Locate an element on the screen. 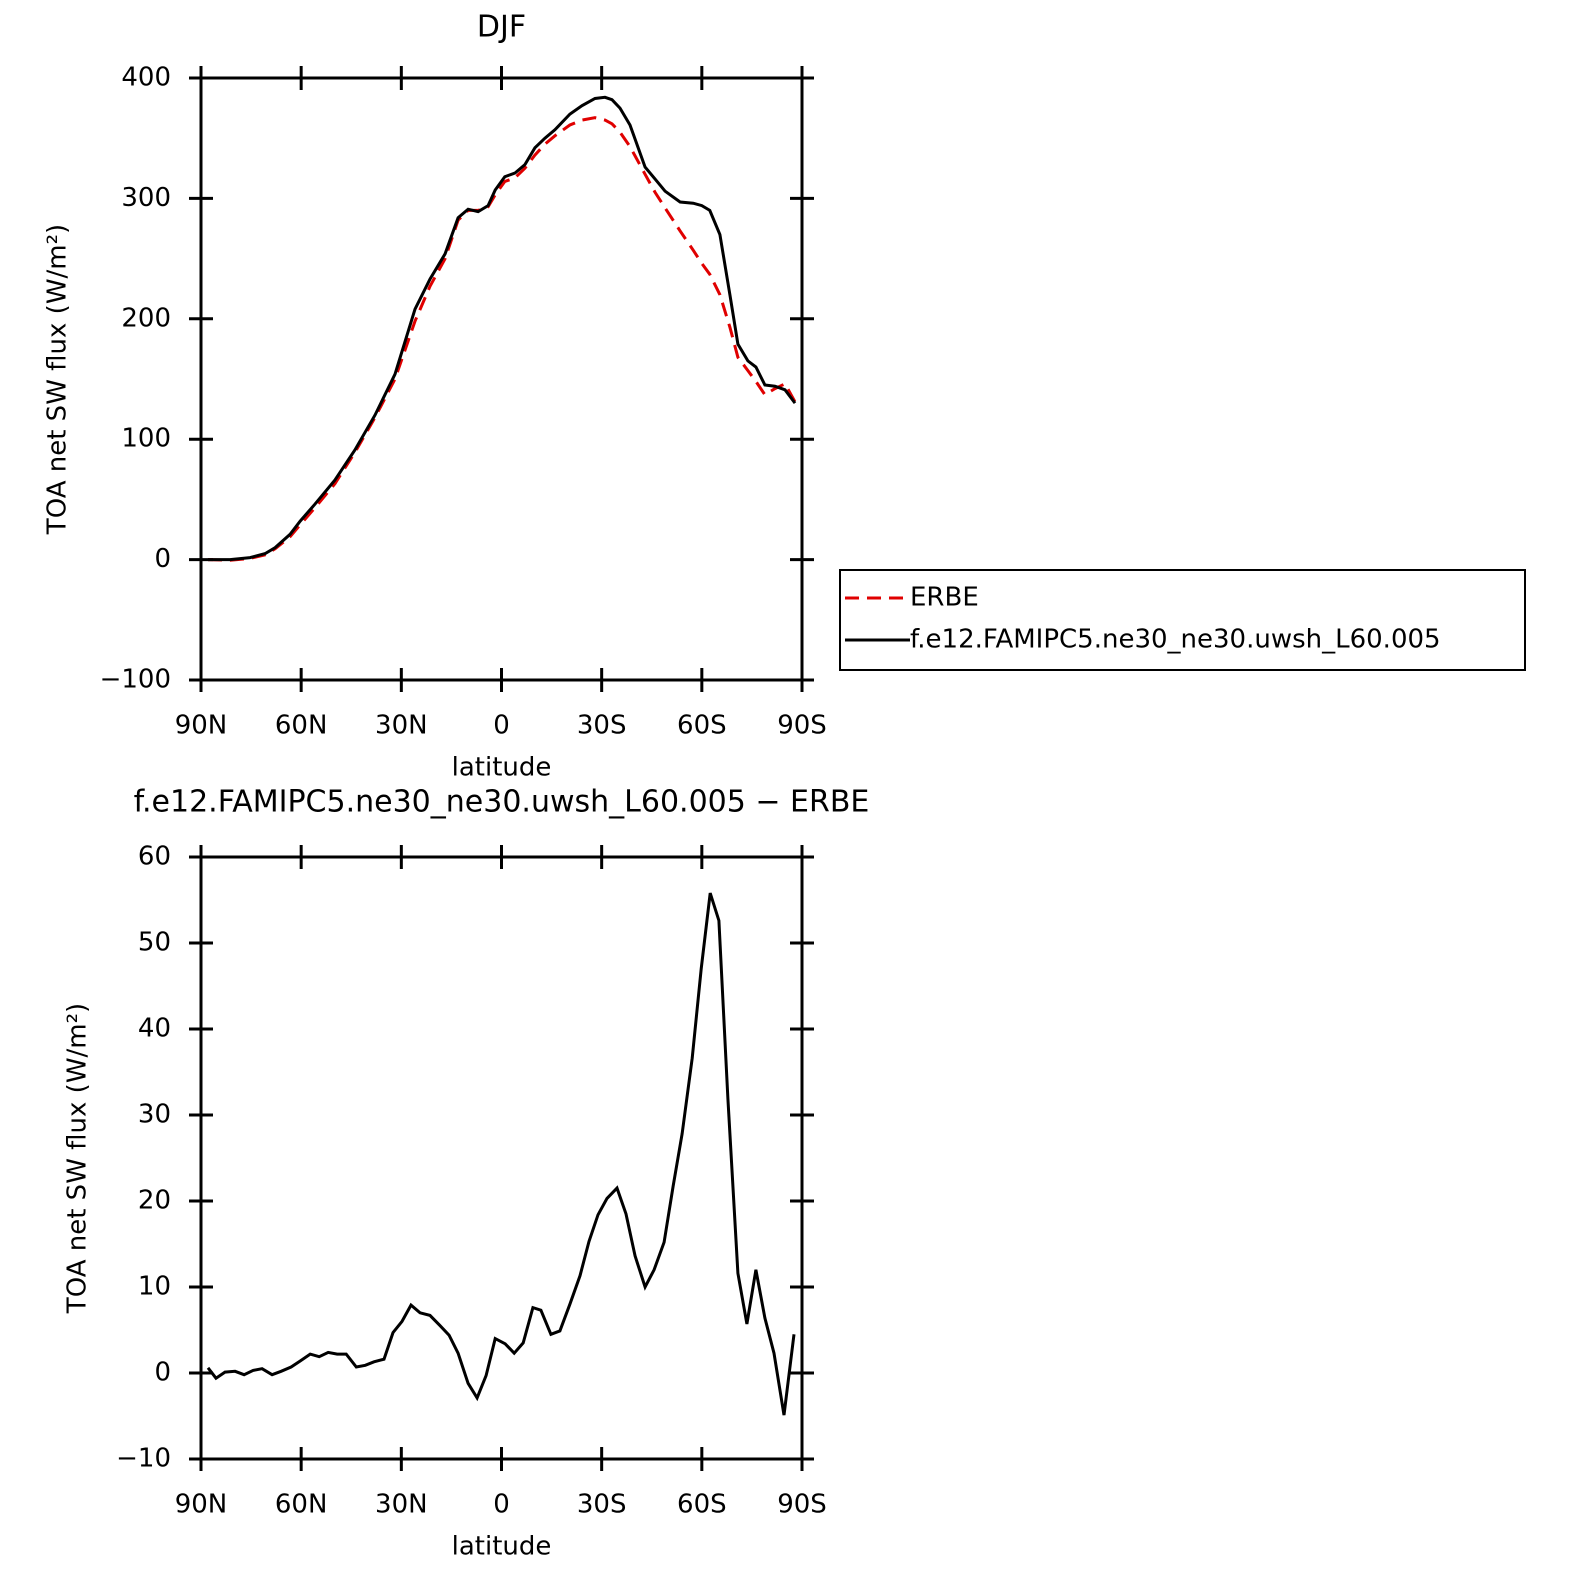 This screenshot has width=1581, height=1581. y-tick-label: −10 is located at coordinates (143, 1459).